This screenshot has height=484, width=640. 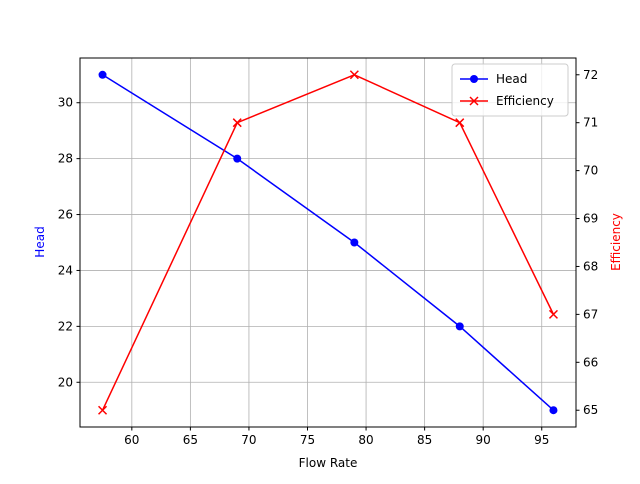 What do you see at coordinates (511, 79) in the screenshot?
I see `legend-label: Head` at bounding box center [511, 79].